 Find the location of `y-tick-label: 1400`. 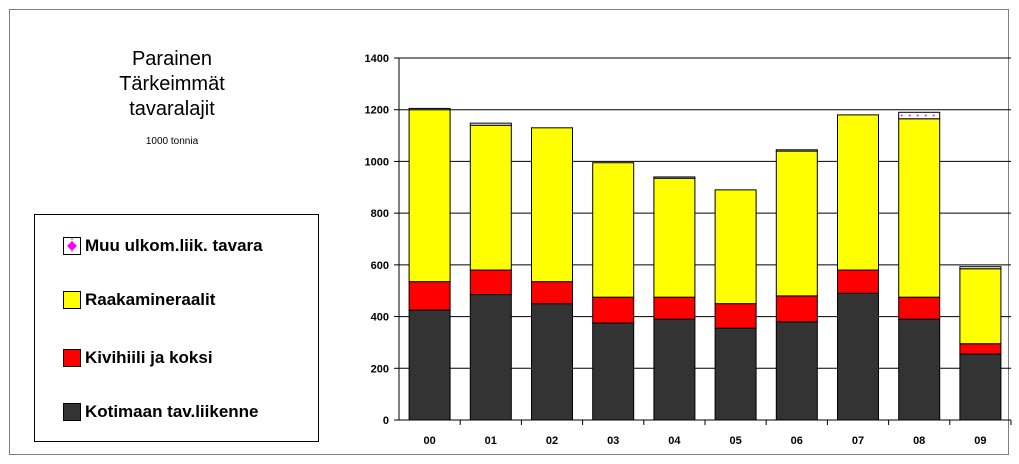

y-tick-label: 1400 is located at coordinates (377, 59).